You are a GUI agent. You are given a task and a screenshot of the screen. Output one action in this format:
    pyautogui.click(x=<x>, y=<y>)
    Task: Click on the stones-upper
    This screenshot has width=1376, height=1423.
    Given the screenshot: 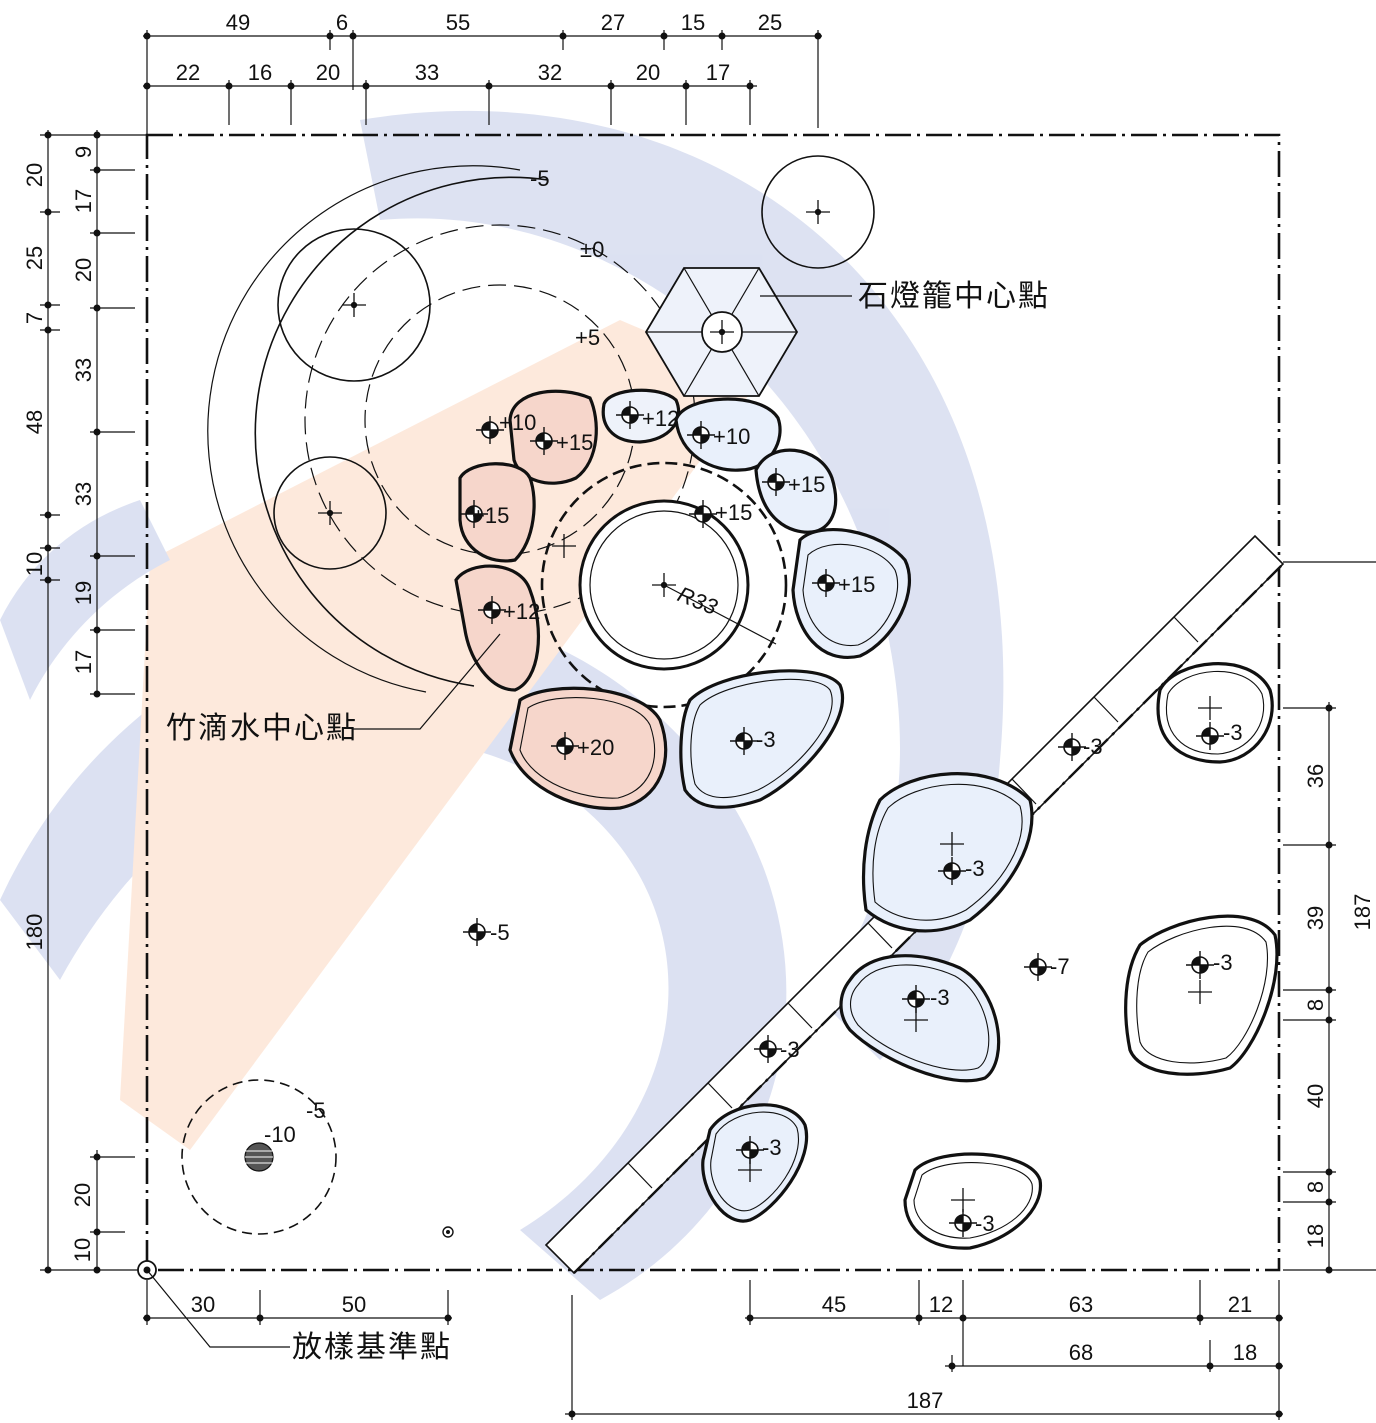 What is the action you would take?
    pyautogui.click(x=682, y=599)
    